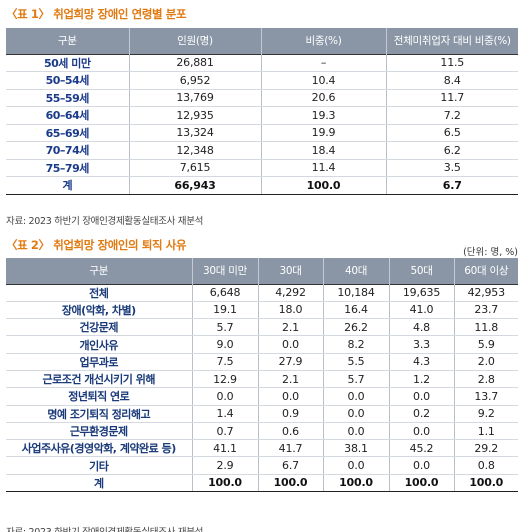 The width and height of the screenshot is (528, 532). Describe the element at coordinates (262, 41) in the screenshot. I see `table-header-row: 구분 인원(명) 비중(%) 전체미취업자 대비 비중(%)` at that location.